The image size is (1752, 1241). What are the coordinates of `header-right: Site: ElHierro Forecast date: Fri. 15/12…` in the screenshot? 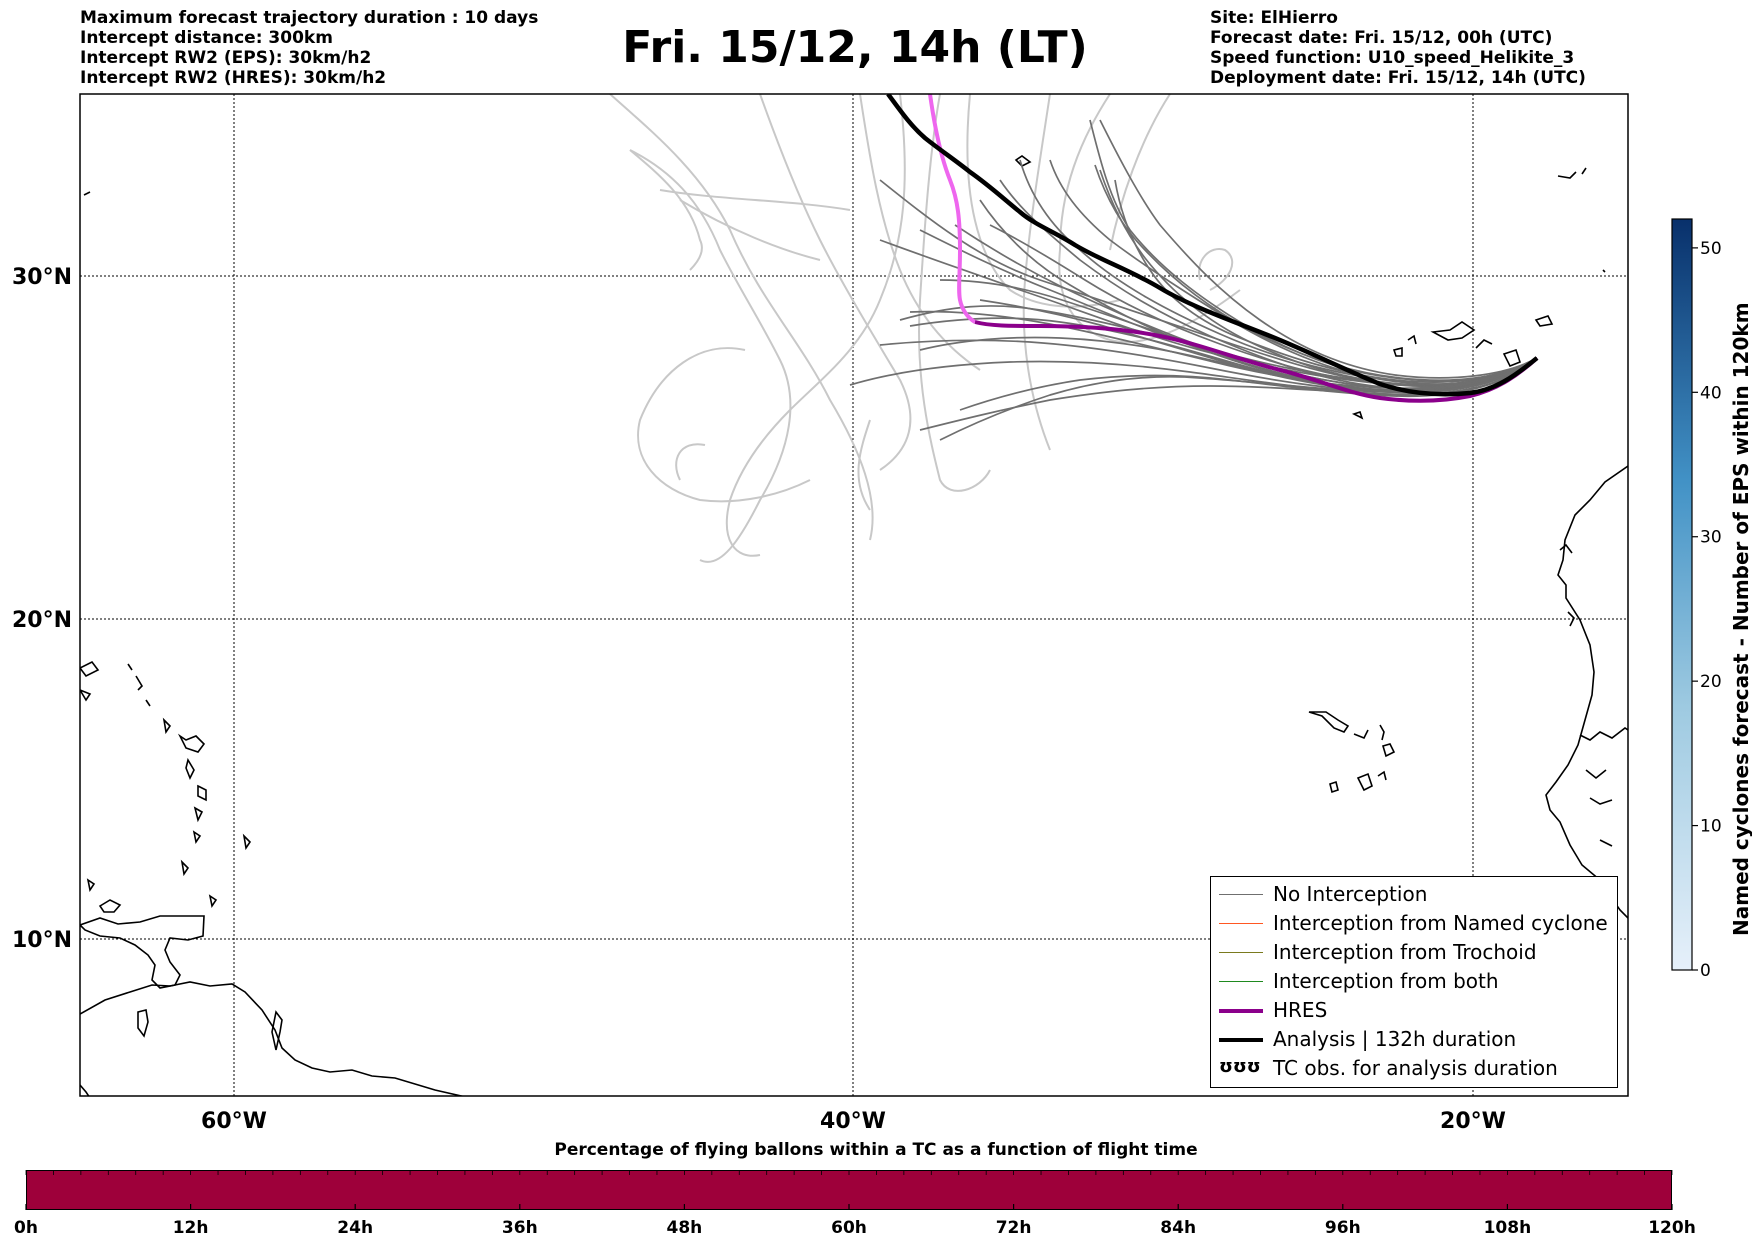 It's located at (1398, 48).